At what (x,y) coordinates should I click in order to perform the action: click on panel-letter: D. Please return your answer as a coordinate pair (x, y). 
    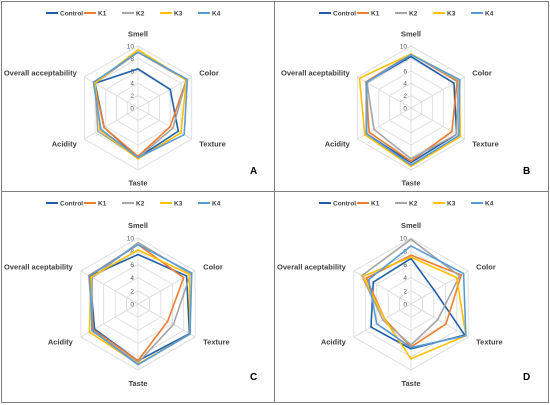
    Looking at the image, I should click on (526, 377).